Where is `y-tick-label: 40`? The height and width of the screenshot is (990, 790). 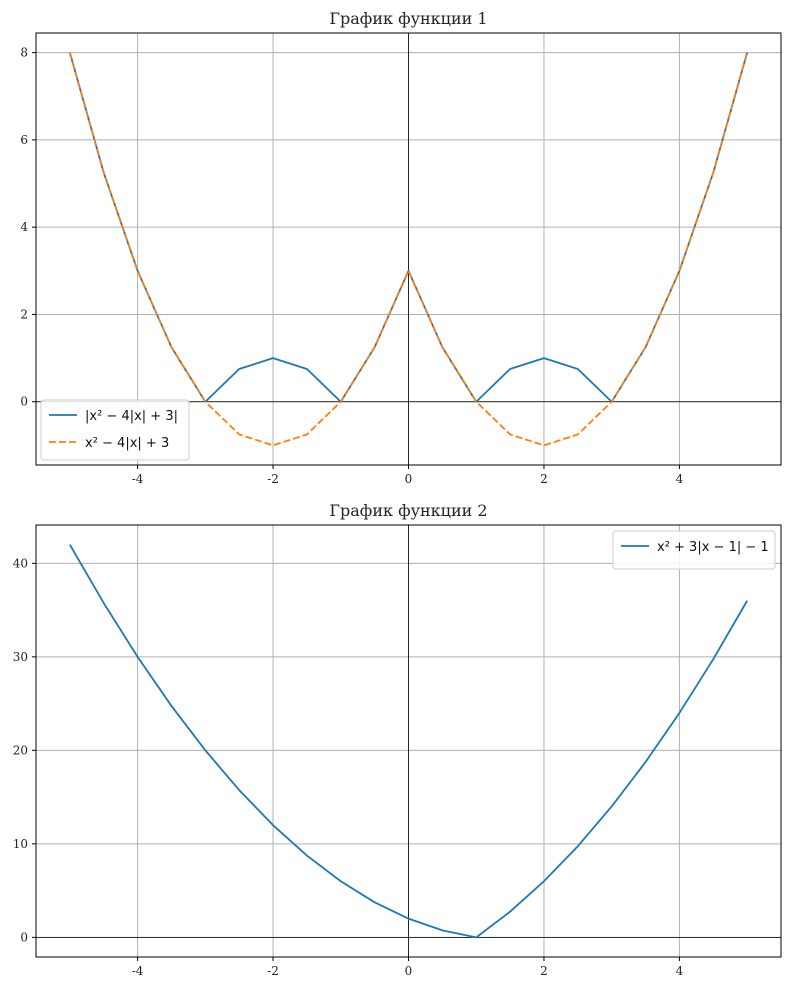 y-tick-label: 40 is located at coordinates (20, 563).